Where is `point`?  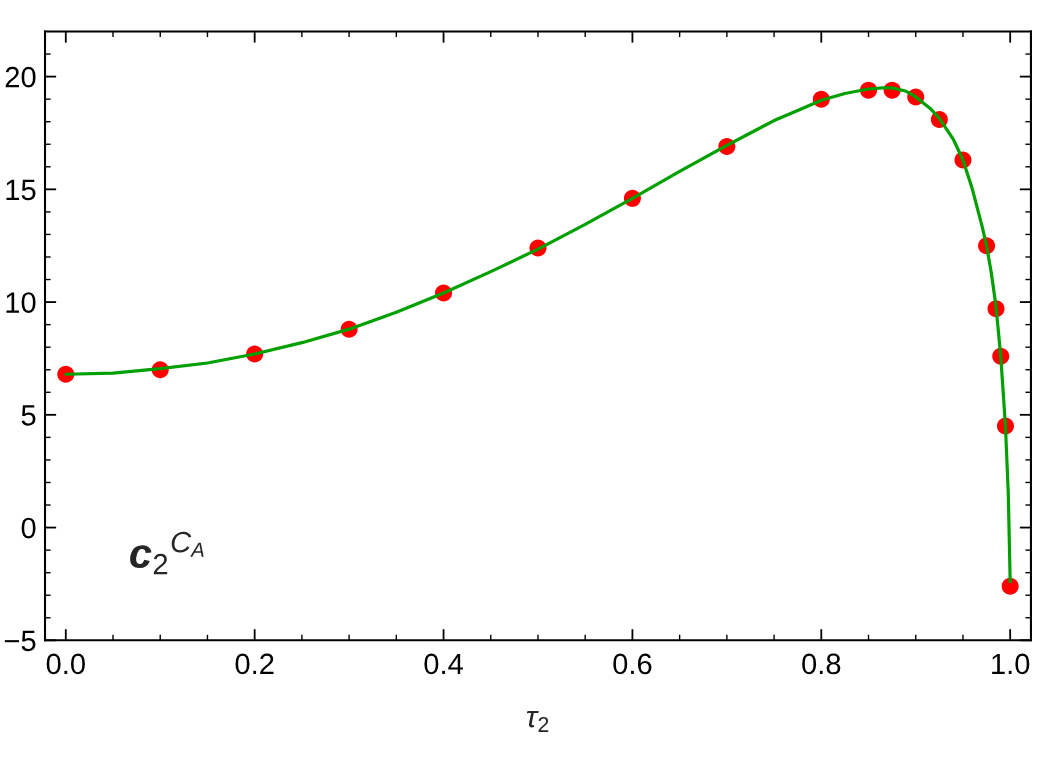 point is located at coordinates (1010, 586).